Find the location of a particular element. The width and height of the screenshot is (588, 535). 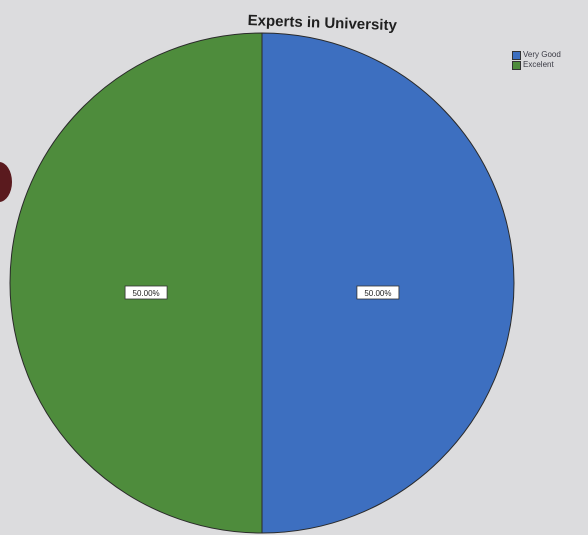

pie-label-excellent: 50.00% is located at coordinates (146, 292).